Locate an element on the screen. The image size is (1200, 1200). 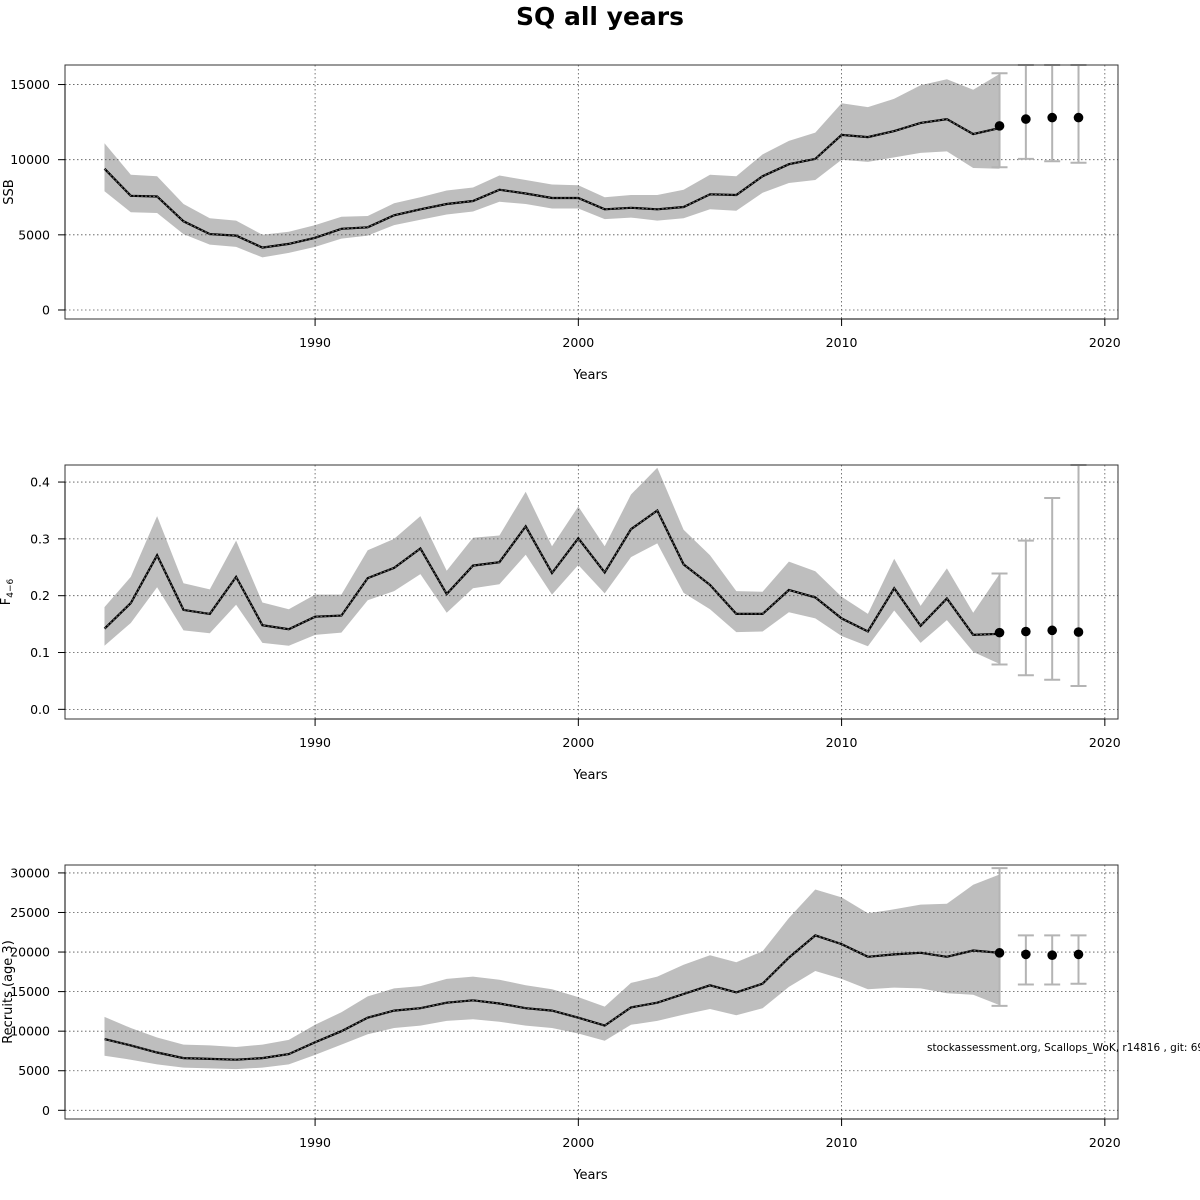
y-axis-title: SSB is located at coordinates (9, 191).